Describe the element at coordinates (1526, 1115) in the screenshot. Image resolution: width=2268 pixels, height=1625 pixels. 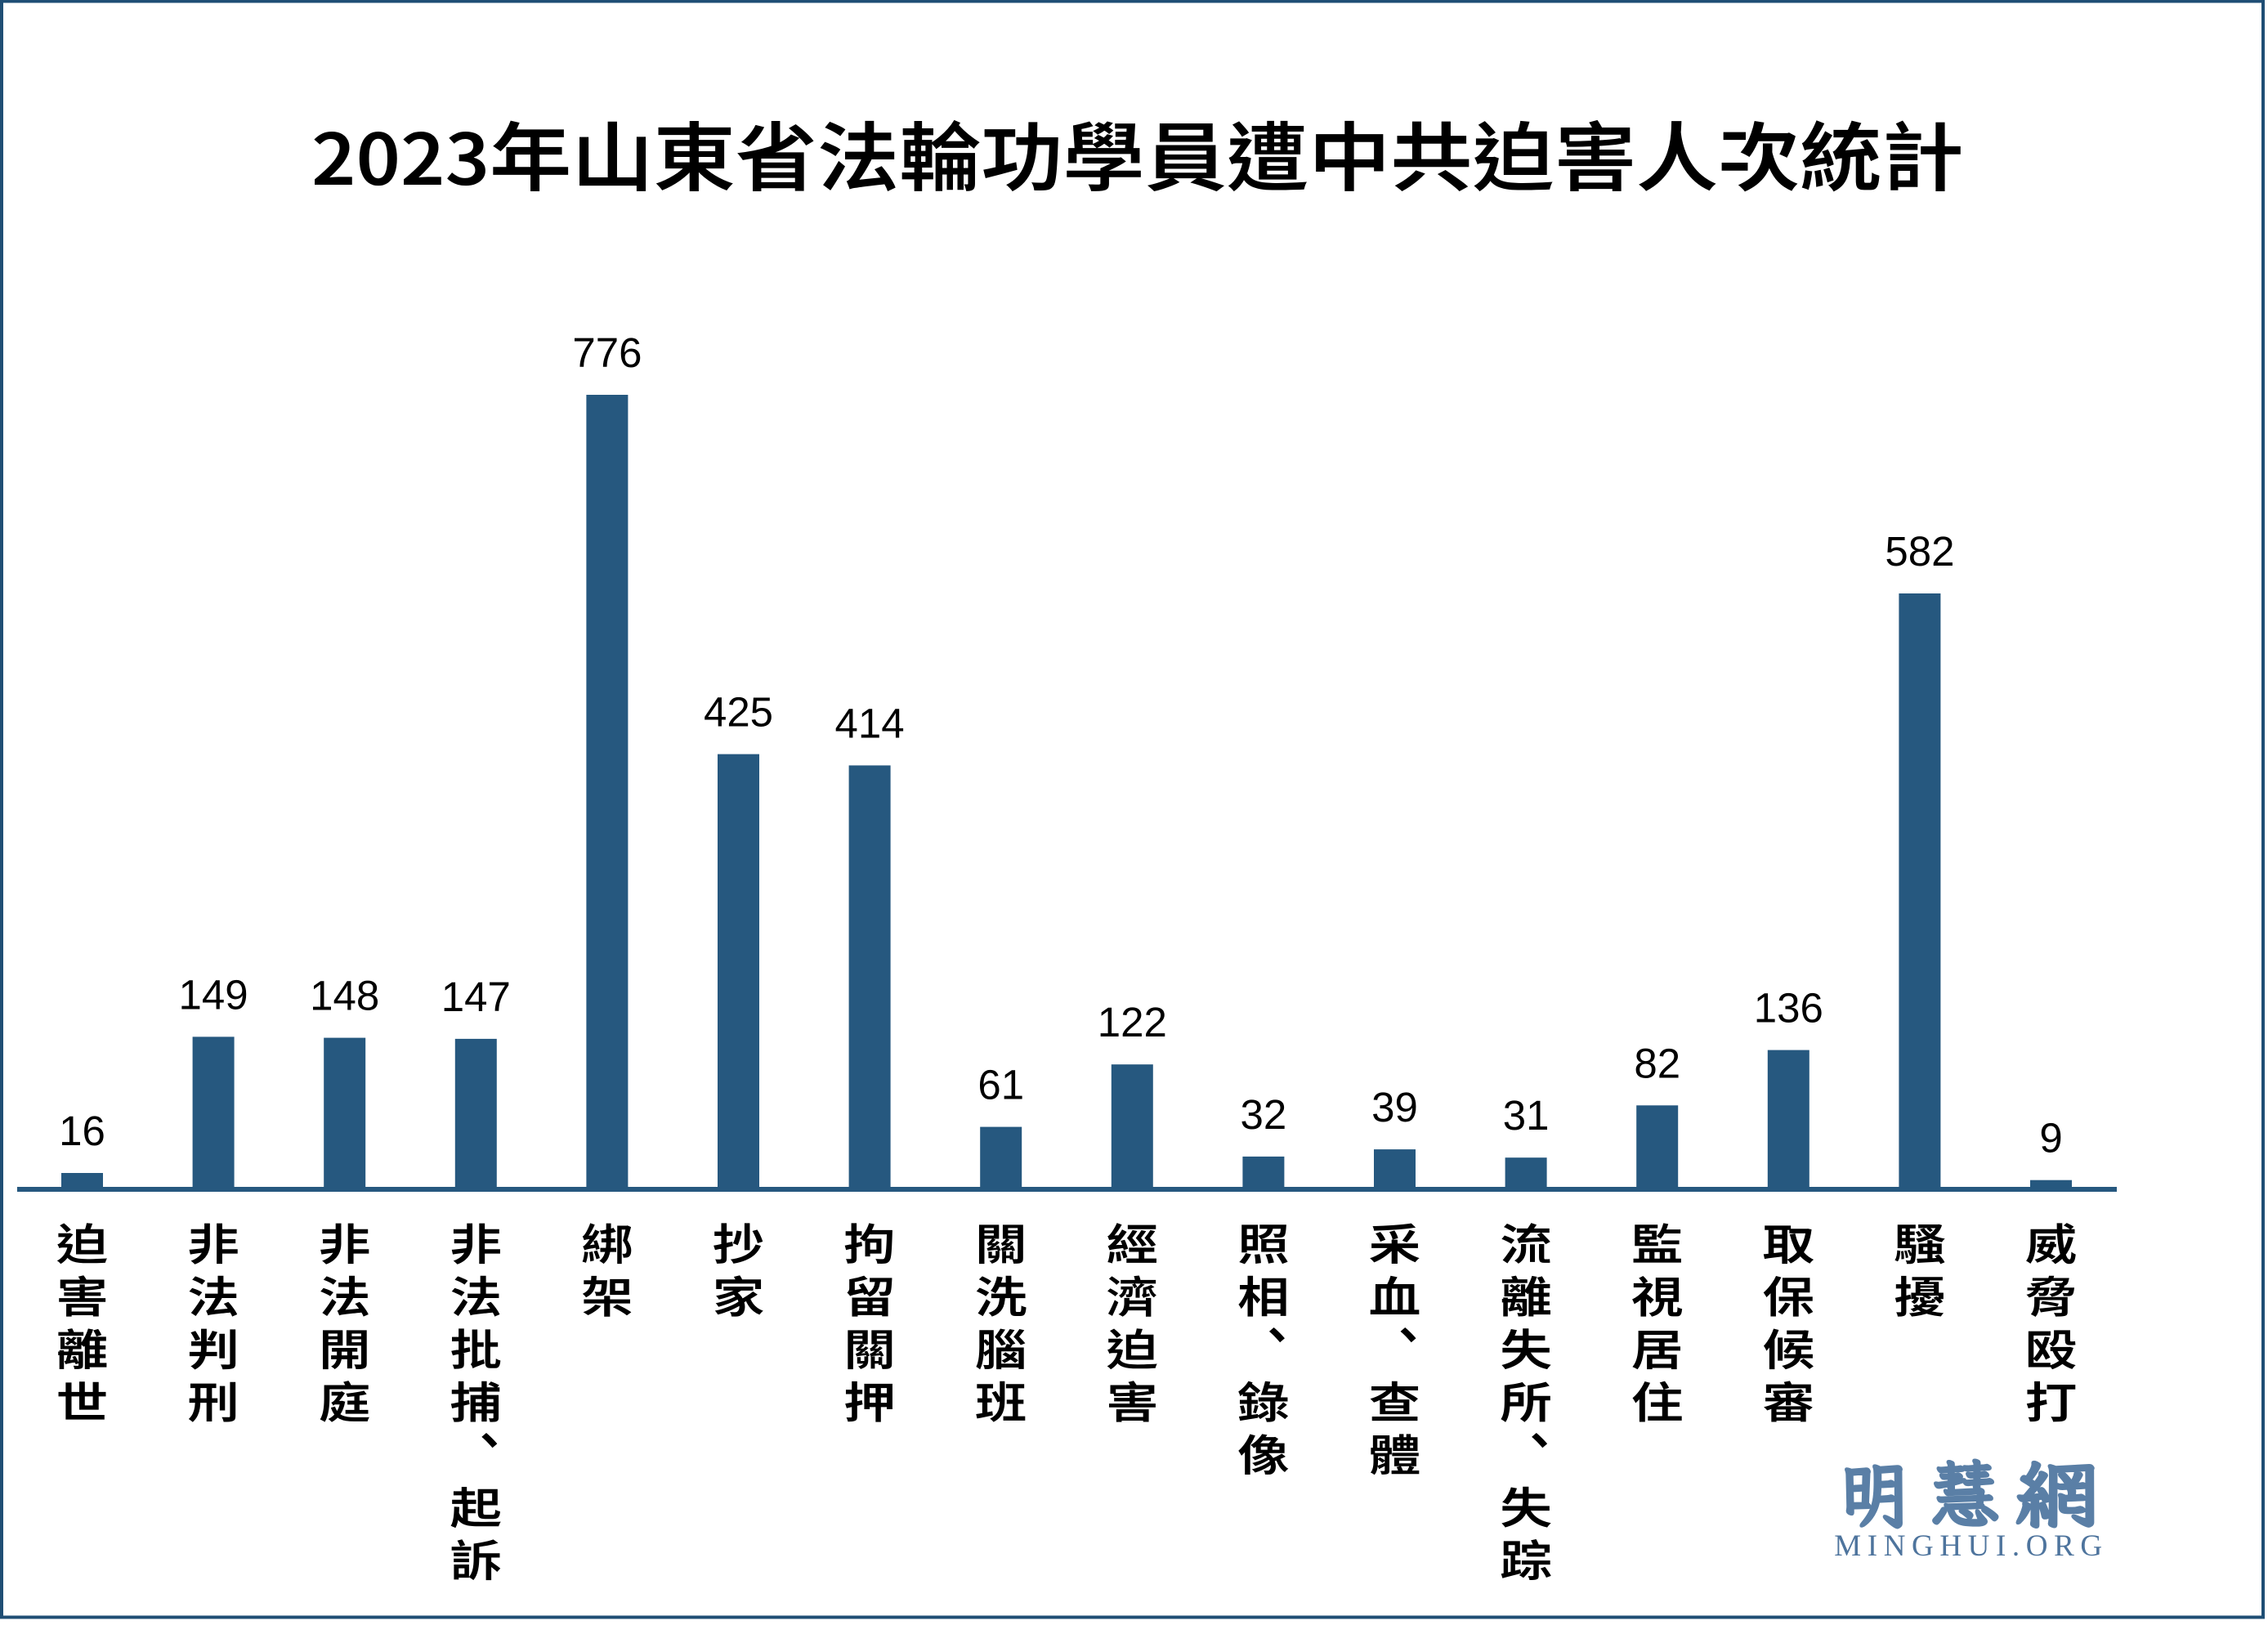
I see `svg-text: 31` at that location.